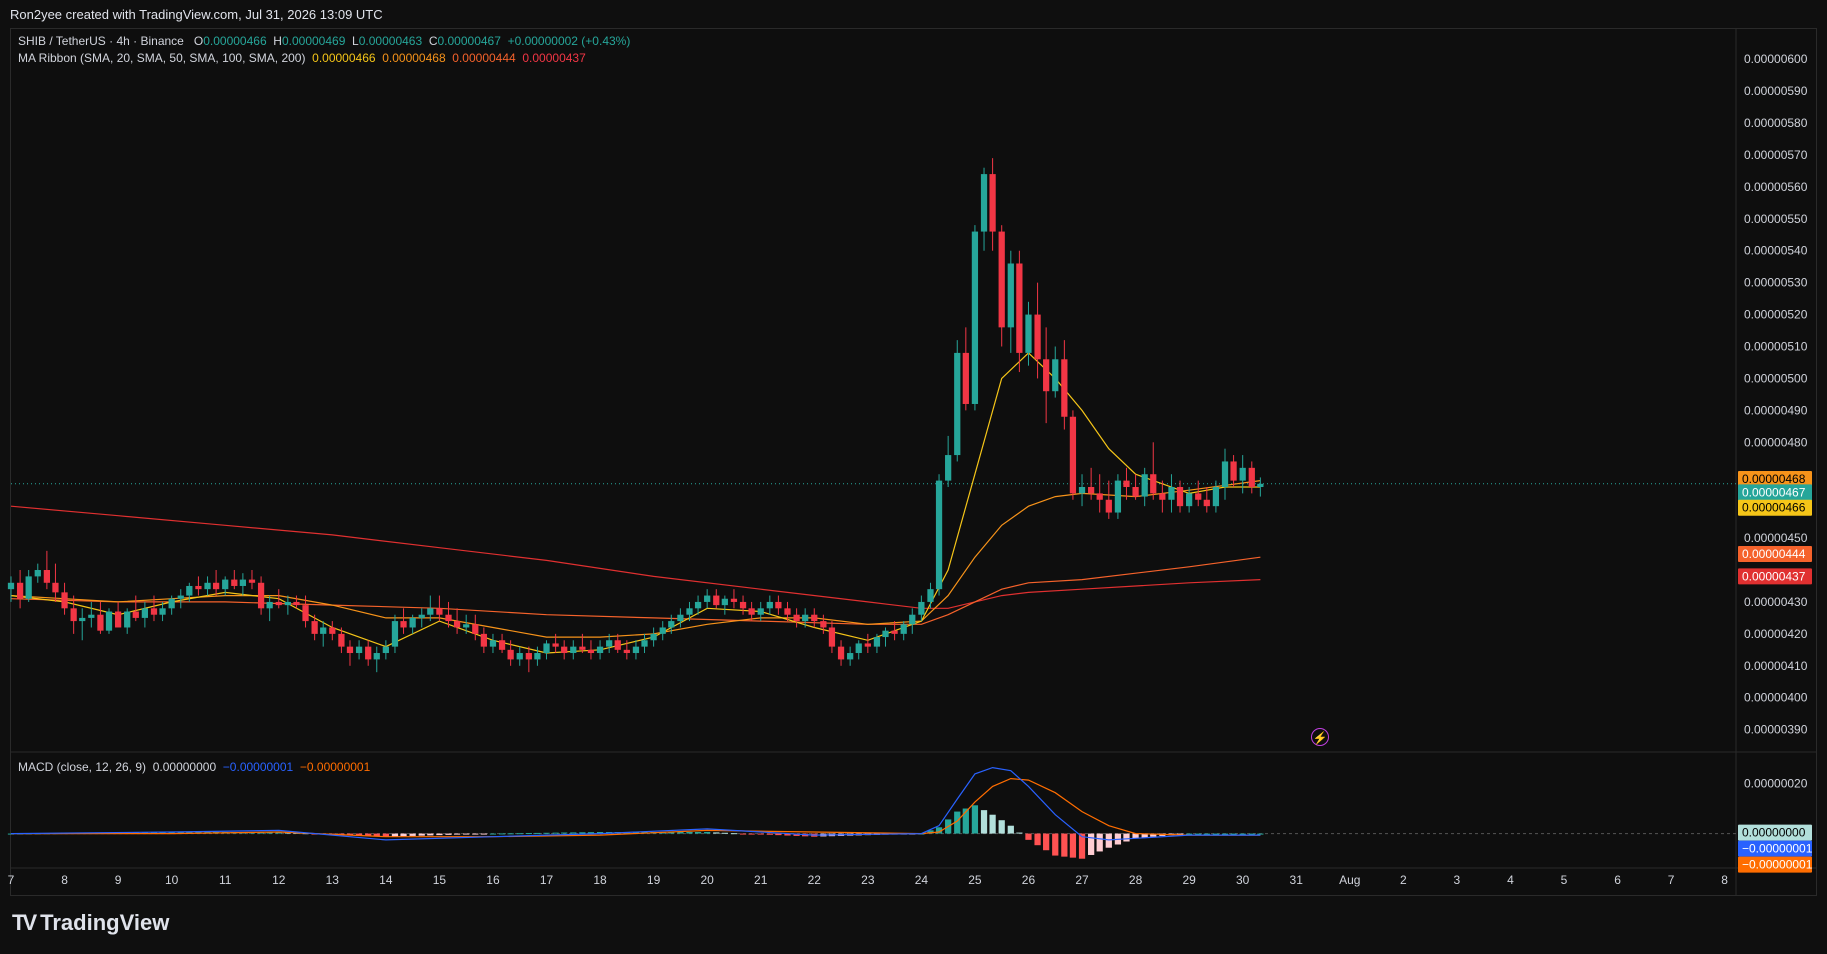  What do you see at coordinates (1776, 538) in the screenshot?
I see `y-tick-label: 0.00000450` at bounding box center [1776, 538].